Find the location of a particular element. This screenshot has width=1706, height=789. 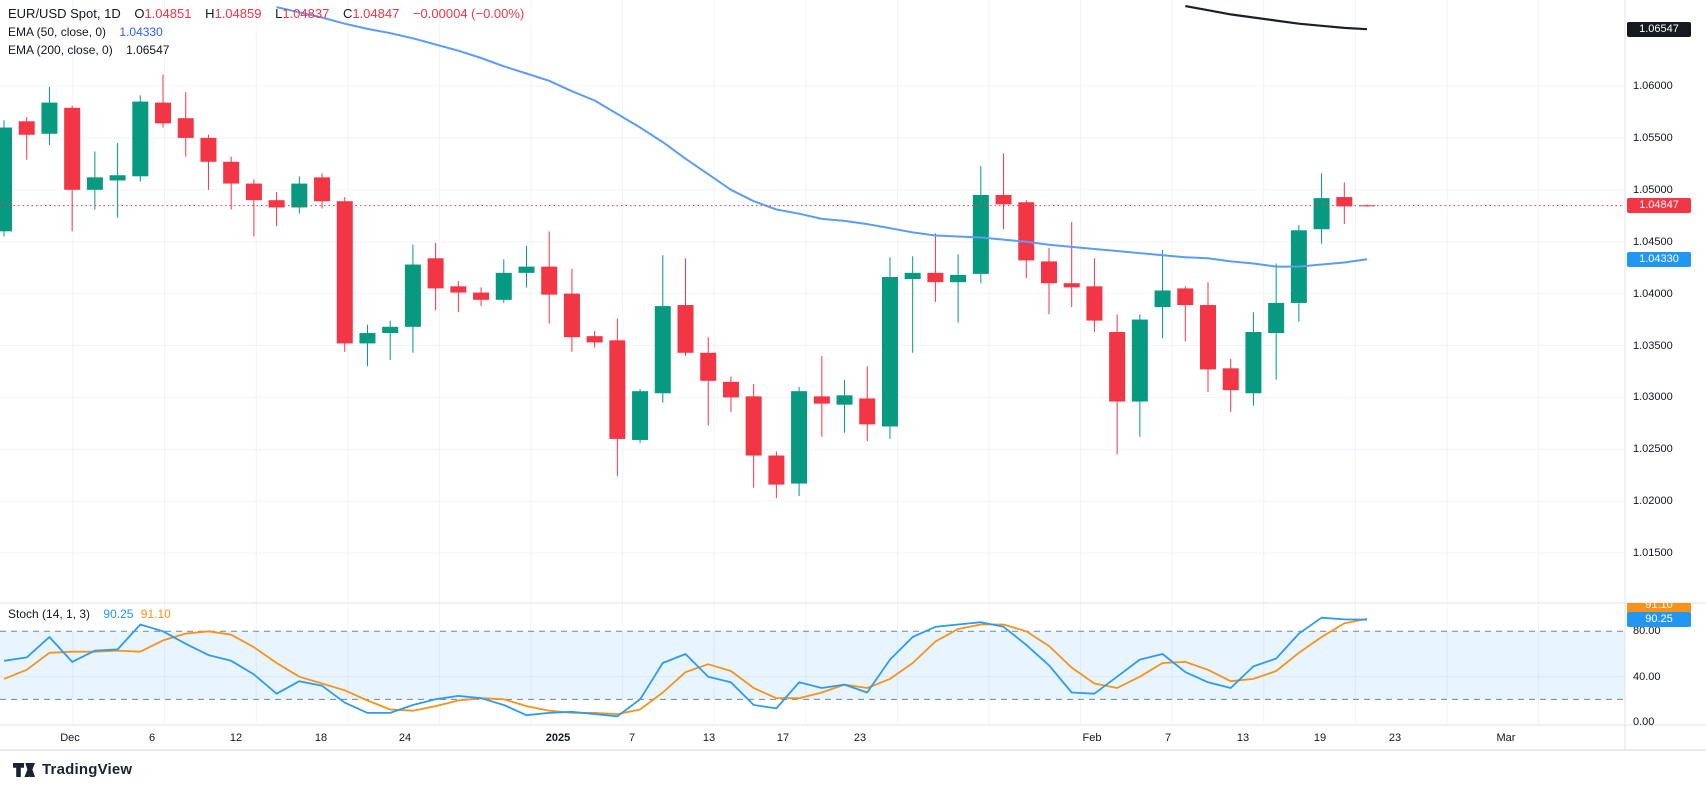

price-axis-label: 1.05000 is located at coordinates (1653, 189).